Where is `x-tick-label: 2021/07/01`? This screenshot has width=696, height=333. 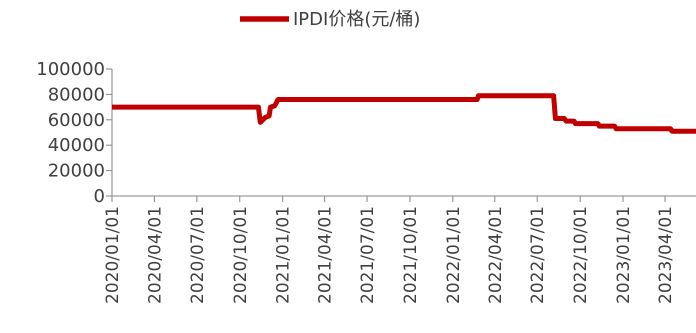 x-tick-label: 2021/07/01 is located at coordinates (368, 255).